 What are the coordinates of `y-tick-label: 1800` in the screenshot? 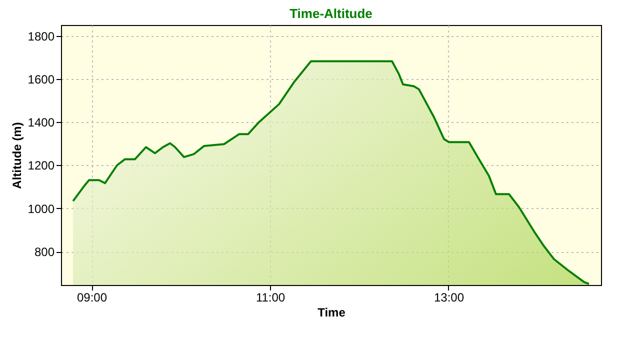 It's located at (41, 36).